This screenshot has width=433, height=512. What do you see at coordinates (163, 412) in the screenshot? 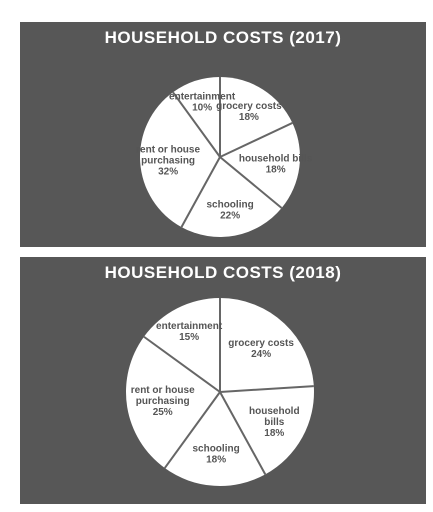
I see `pie-value-label: 25%` at bounding box center [163, 412].